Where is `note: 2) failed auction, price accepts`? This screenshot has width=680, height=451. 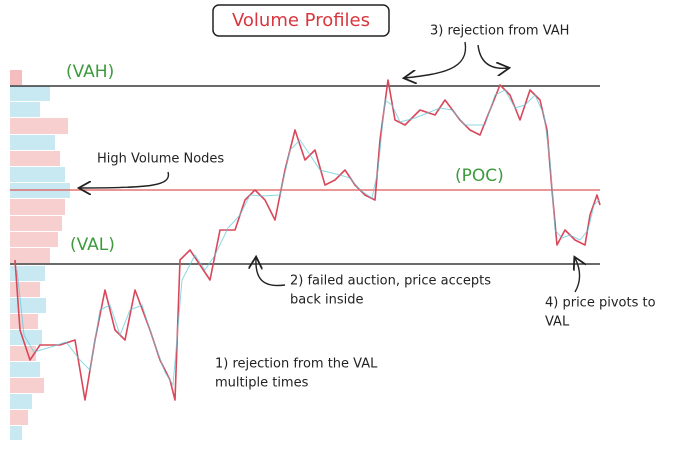 note: 2) failed auction, price accepts is located at coordinates (390, 281).